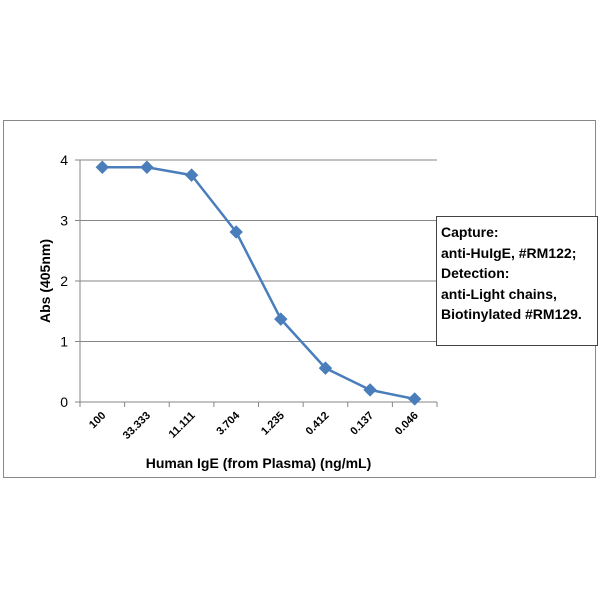 This screenshot has width=600, height=600. I want to click on y-axis-title: Abs (405nm), so click(45, 281).